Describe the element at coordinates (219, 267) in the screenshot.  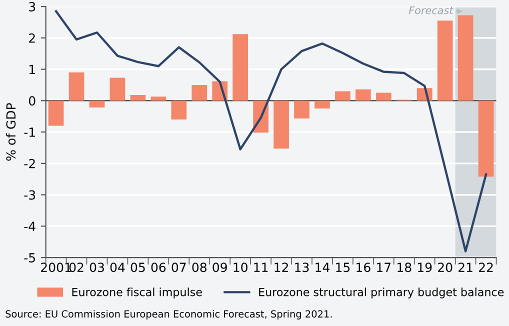
I see `x-tick-label: 09` at that location.